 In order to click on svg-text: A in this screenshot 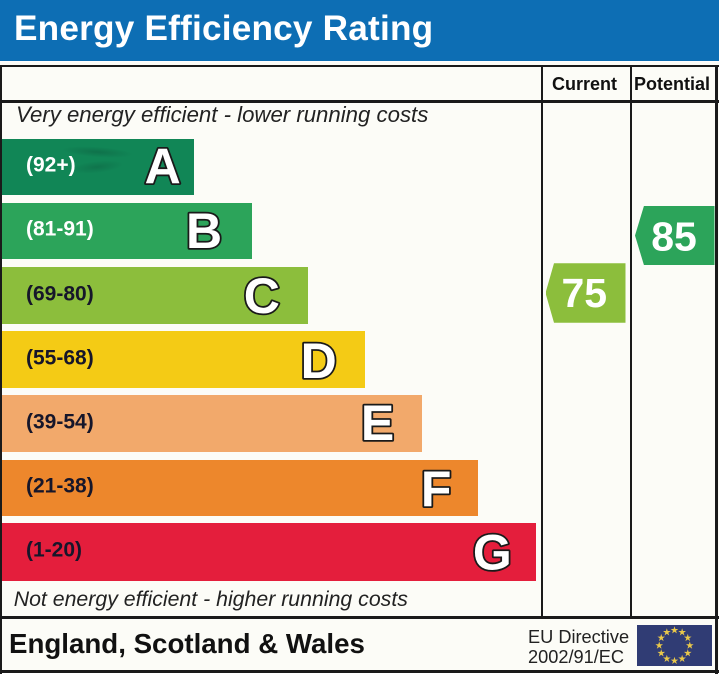, I will do `click(163, 167)`.